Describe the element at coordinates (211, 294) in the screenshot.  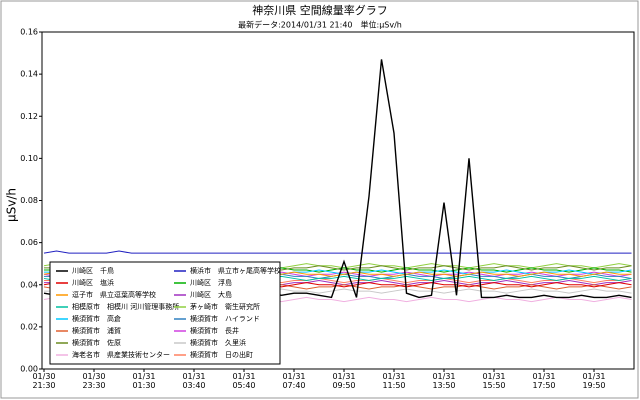
I see `legend-label: 川崎区 大島` at that location.